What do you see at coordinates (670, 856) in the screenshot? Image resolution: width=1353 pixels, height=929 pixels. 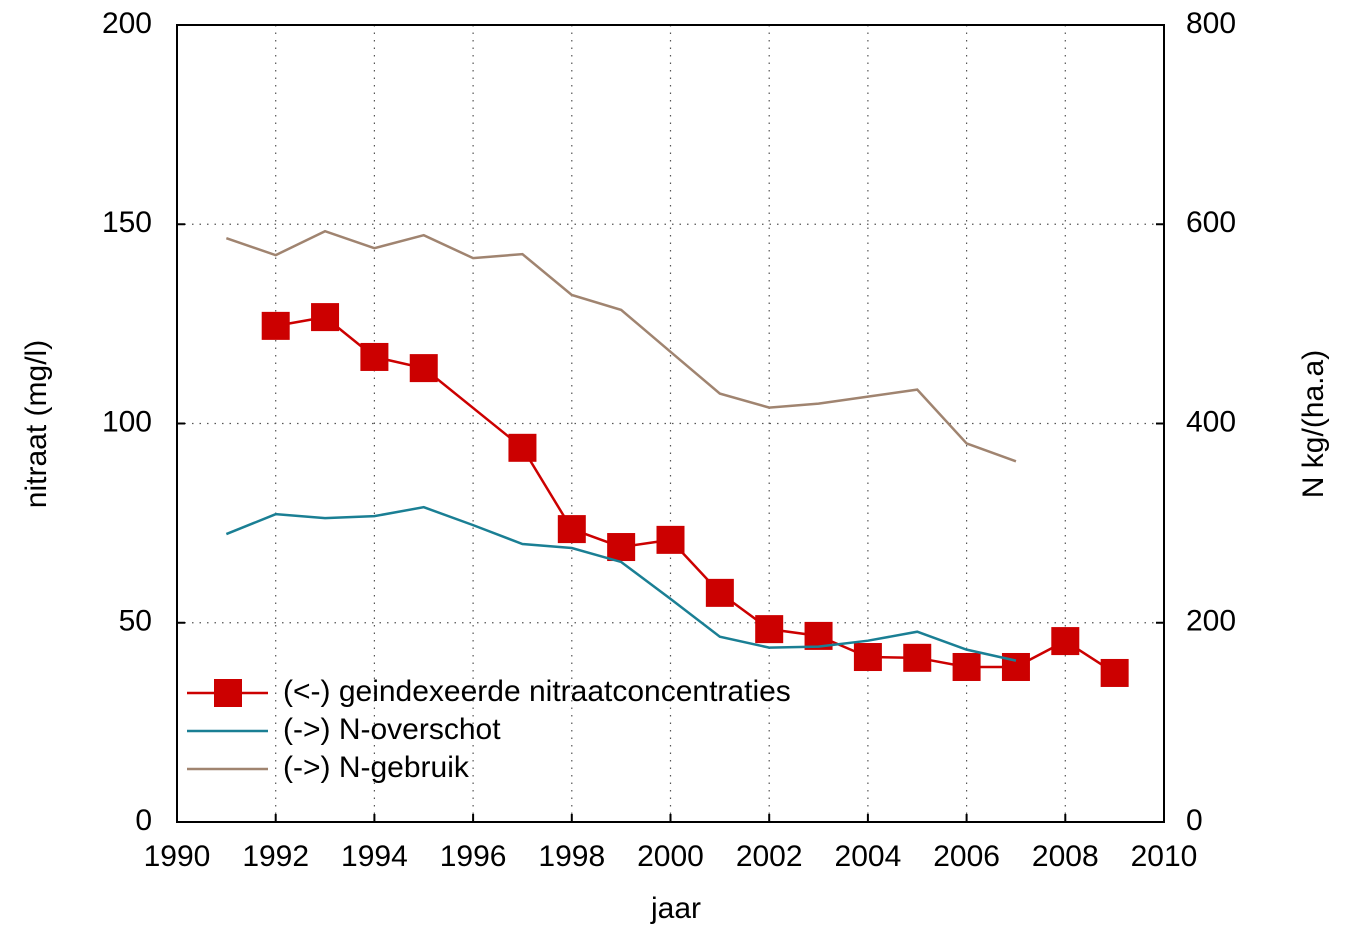 I see `x-tick-label: 2000` at bounding box center [670, 856].